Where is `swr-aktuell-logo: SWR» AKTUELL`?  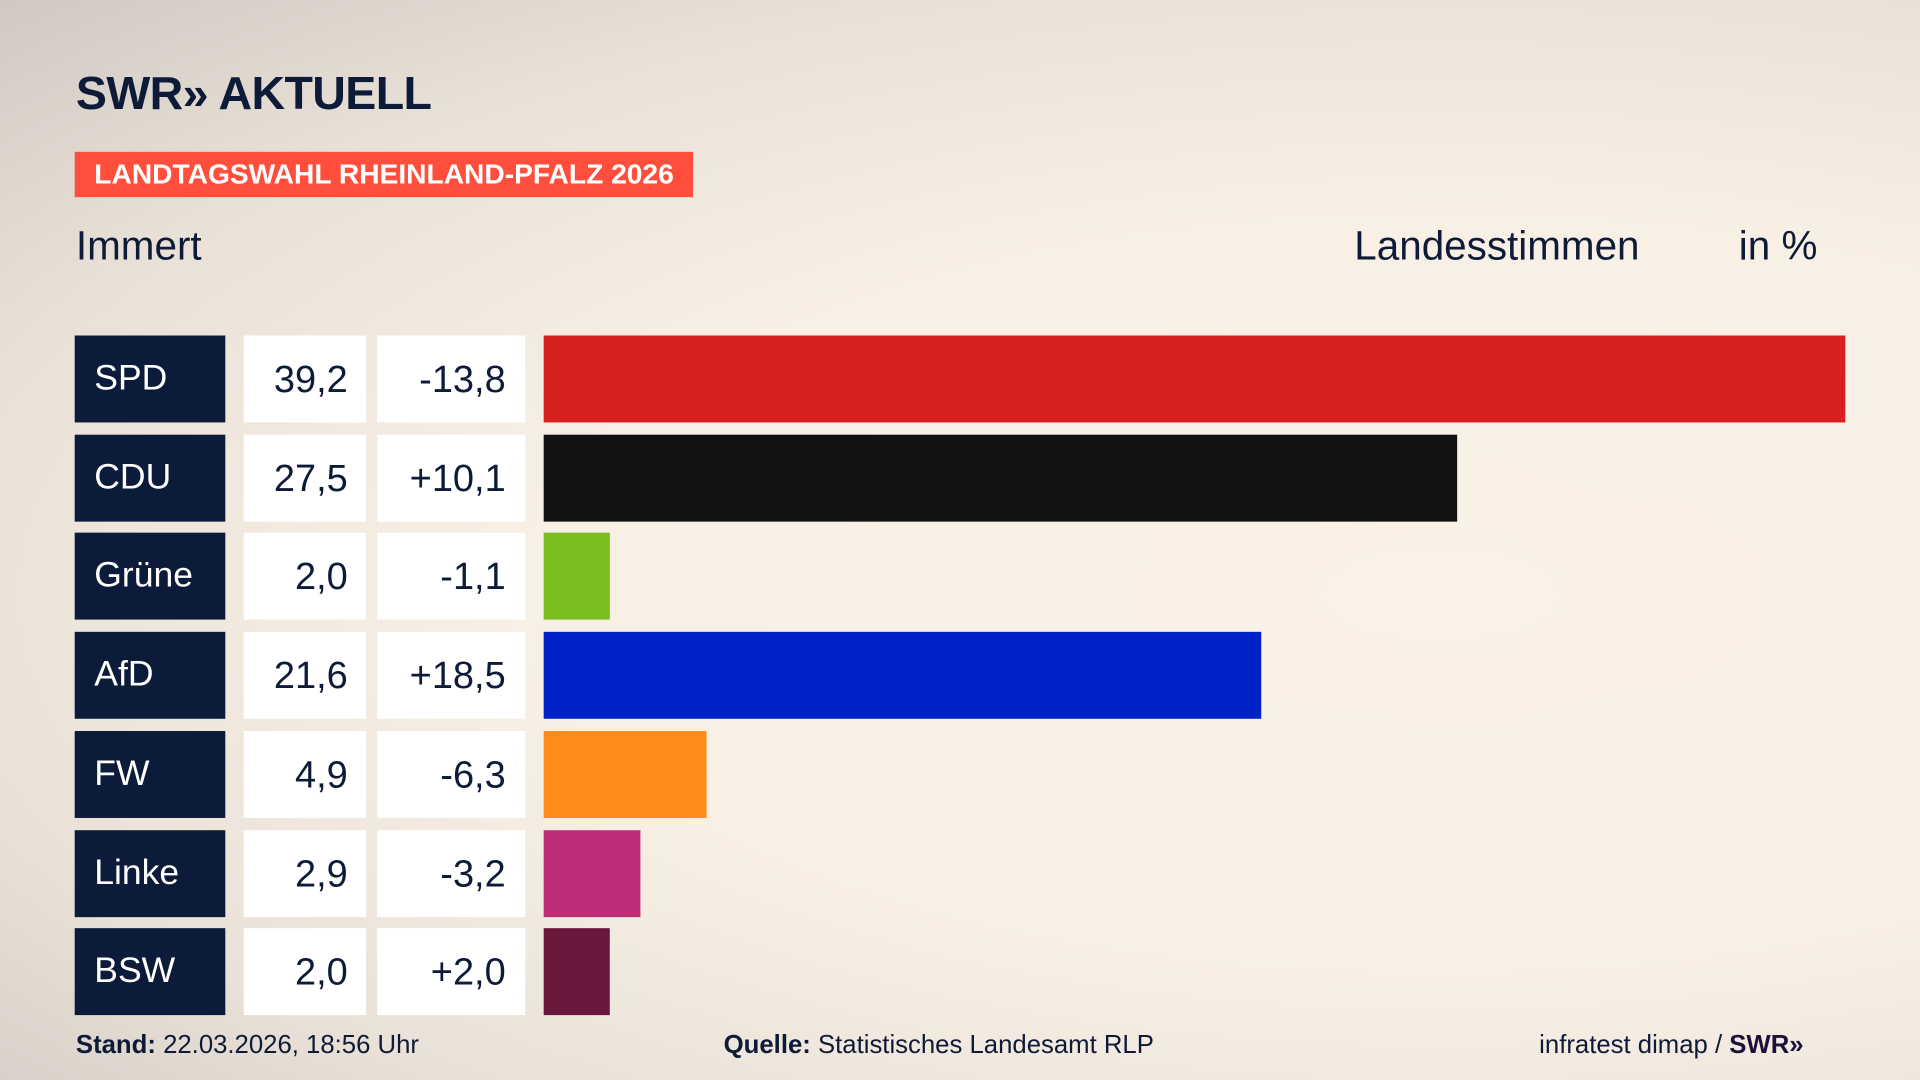
swr-aktuell-logo: SWR» AKTUELL is located at coordinates (253, 94).